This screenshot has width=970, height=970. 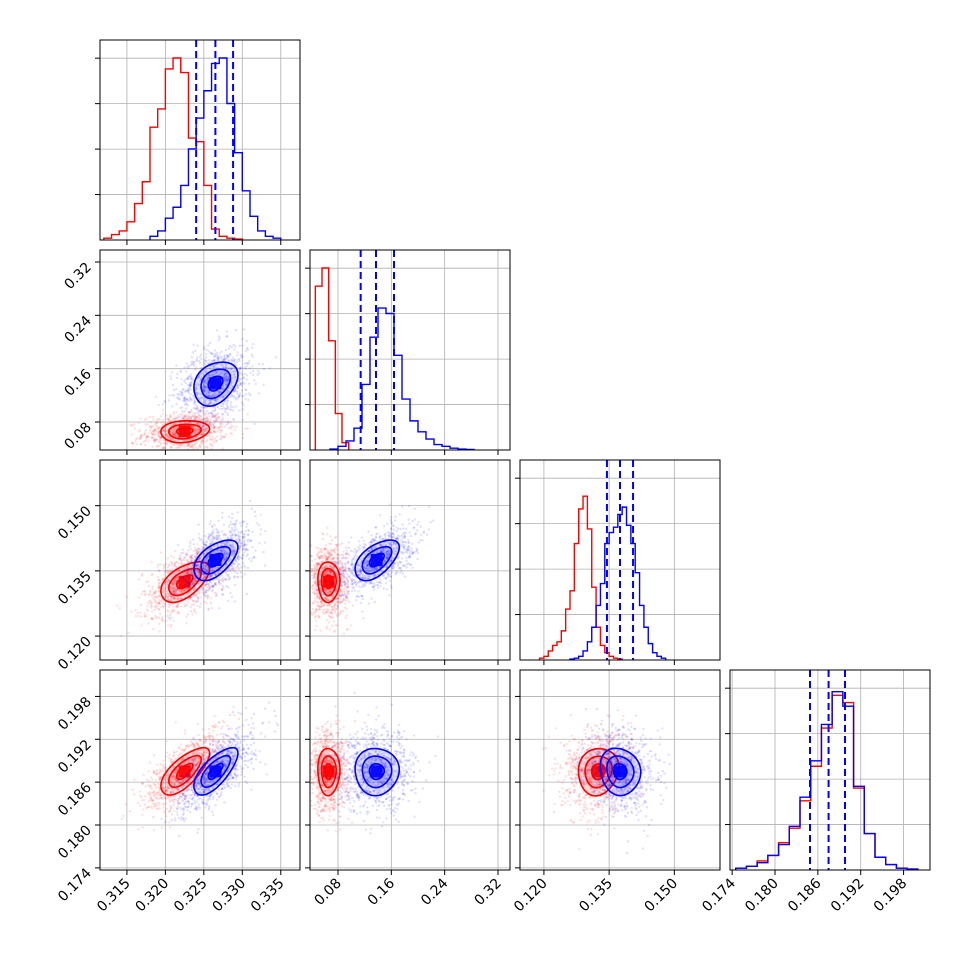 I want to click on x-tick-label: 0.198, so click(x=891, y=896).